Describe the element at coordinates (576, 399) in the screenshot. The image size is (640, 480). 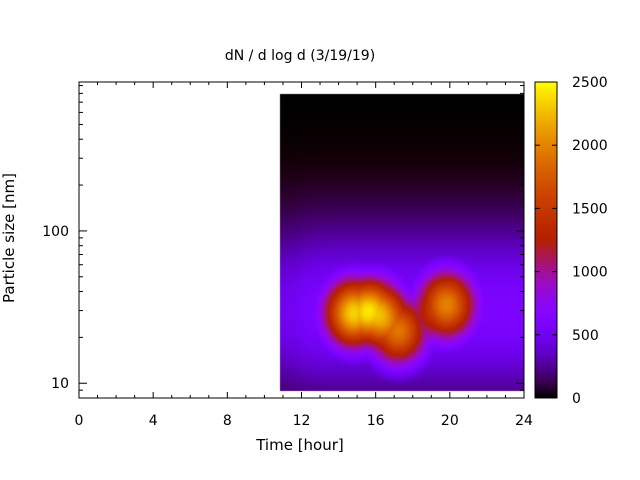
I see `colorbar-tick-label: 0` at that location.